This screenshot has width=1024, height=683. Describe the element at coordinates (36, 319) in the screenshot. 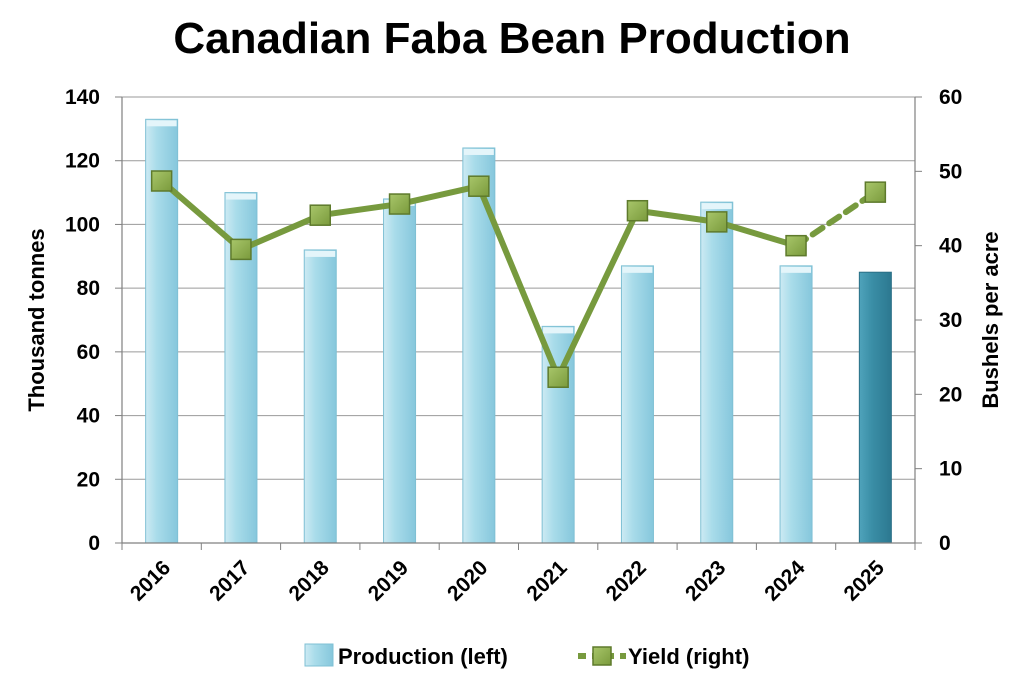

I see `left-axis-title: Thousand tonnes` at that location.